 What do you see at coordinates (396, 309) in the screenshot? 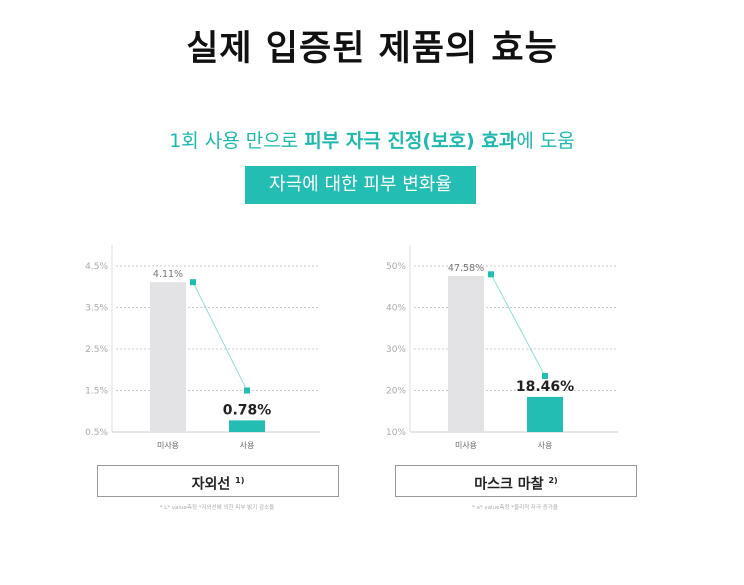
I see `y-tick-label: 40%` at bounding box center [396, 309].